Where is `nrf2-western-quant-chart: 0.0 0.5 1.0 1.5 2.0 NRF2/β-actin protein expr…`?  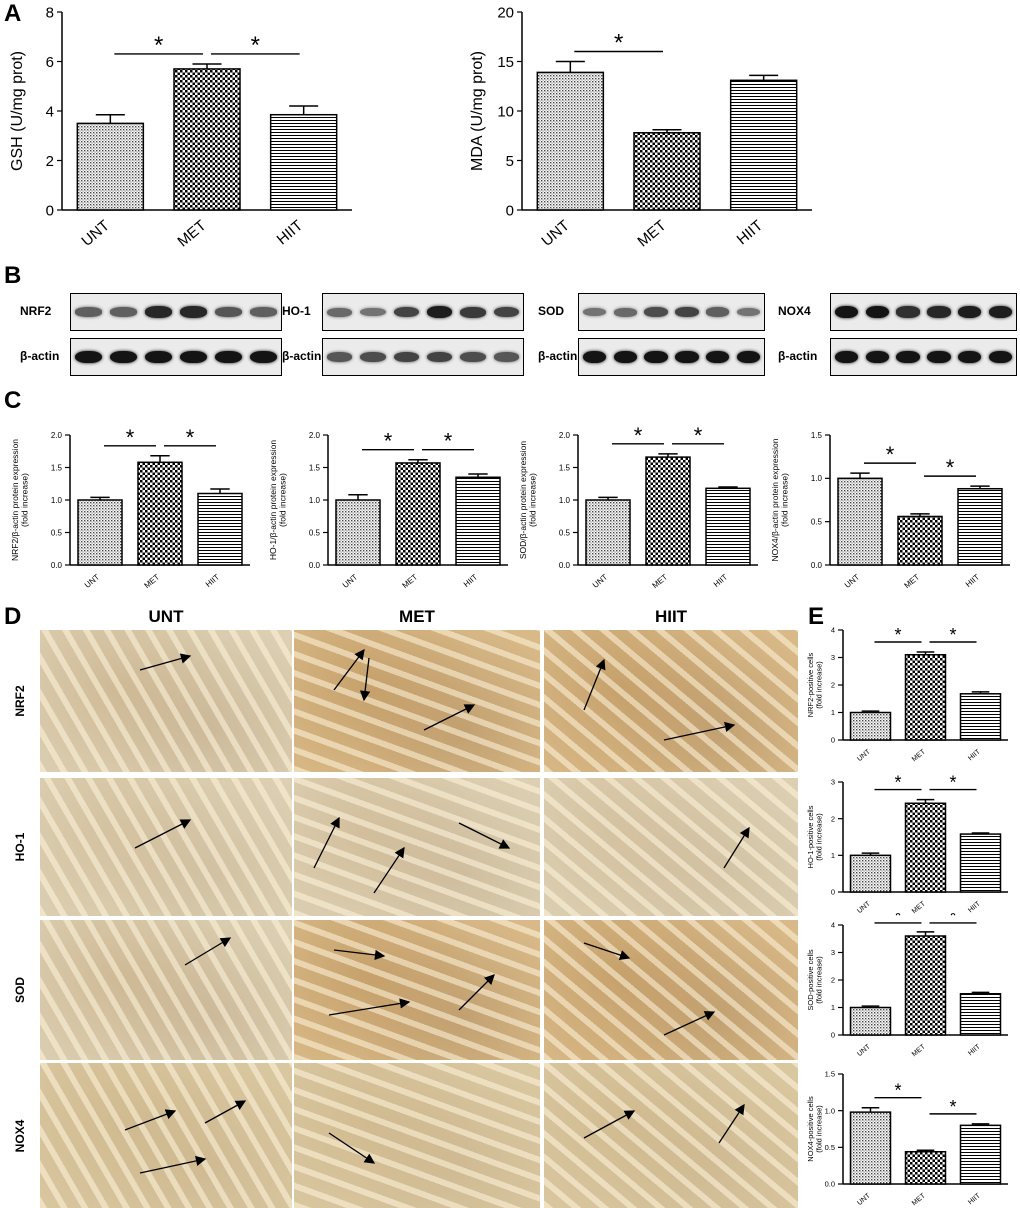
nrf2-western-quant-chart: 0.0 0.5 1.0 1.5 2.0 NRF2/β-actin protein expr… is located at coordinates (130, 507).